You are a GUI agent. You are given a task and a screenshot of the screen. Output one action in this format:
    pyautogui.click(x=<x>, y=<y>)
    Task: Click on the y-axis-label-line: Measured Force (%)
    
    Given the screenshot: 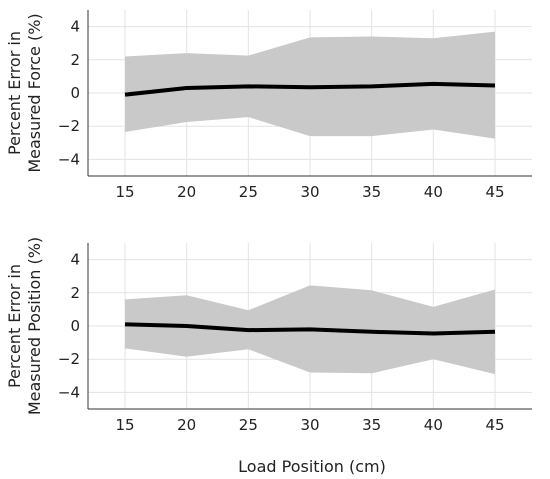 What is the action you would take?
    pyautogui.click(x=34, y=92)
    